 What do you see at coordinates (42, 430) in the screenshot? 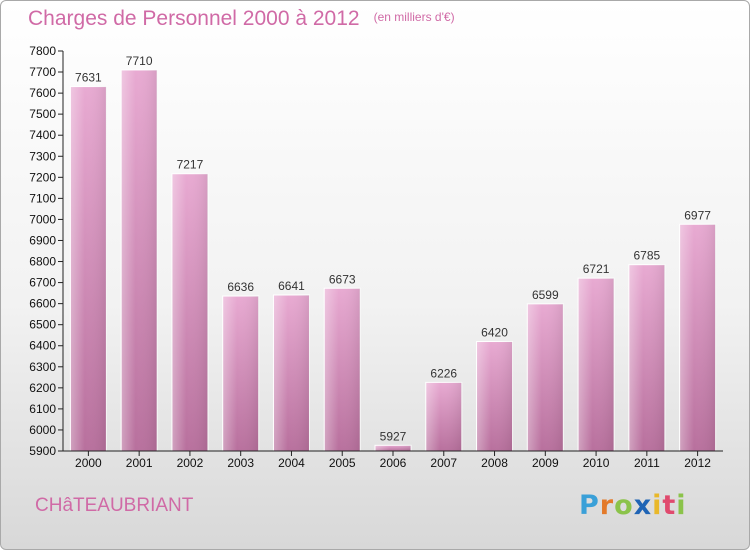
I see `y-tick-label: 6000` at bounding box center [42, 430].